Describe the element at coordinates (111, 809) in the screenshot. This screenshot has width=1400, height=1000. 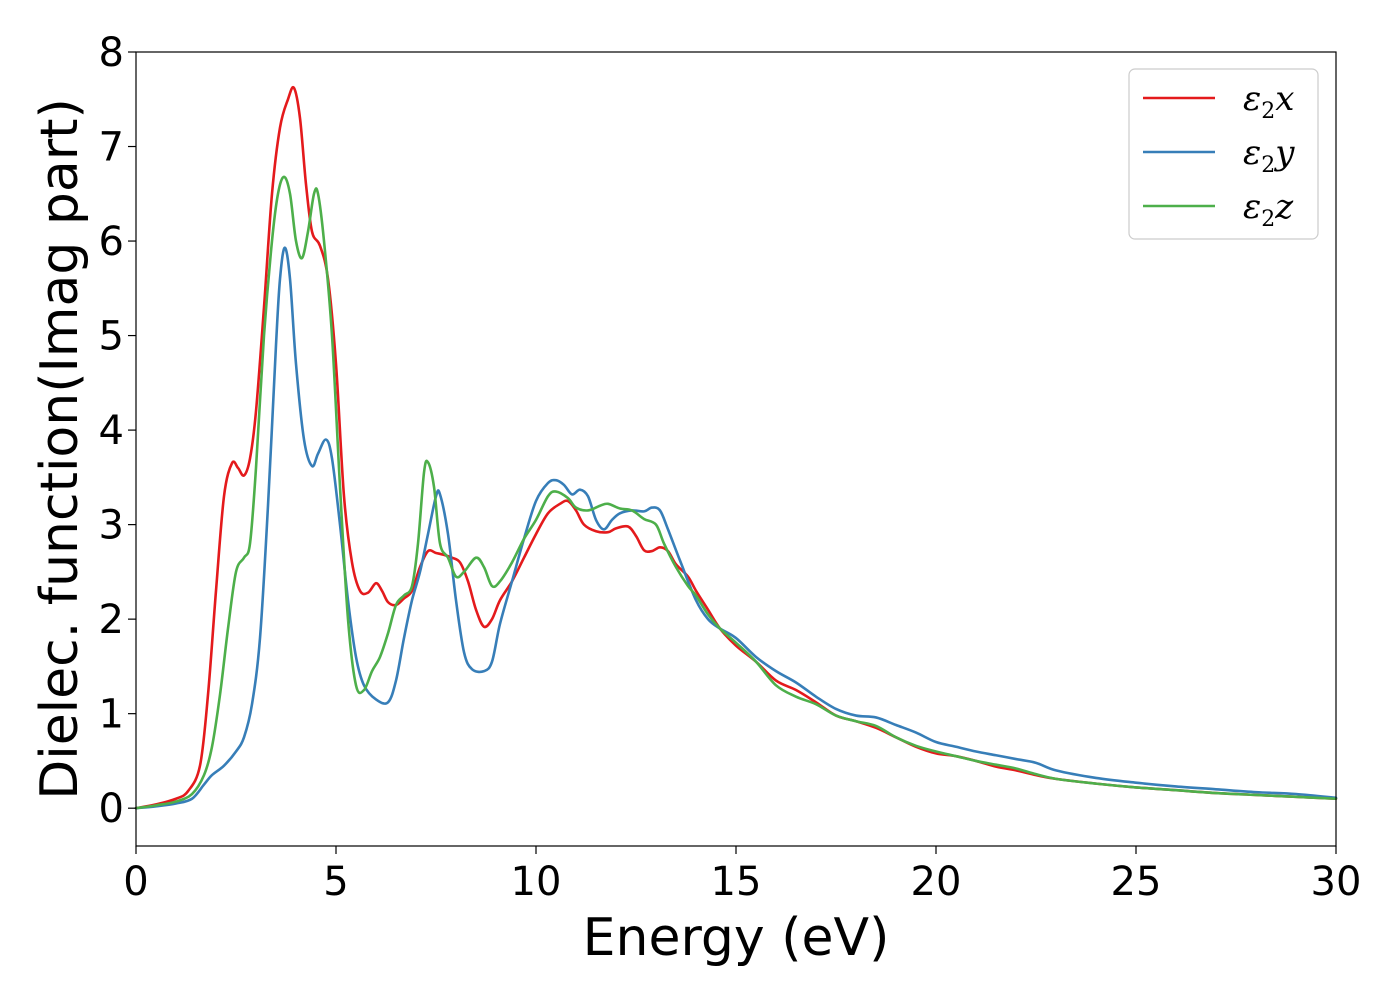
I see `y-tick-label: 0` at that location.